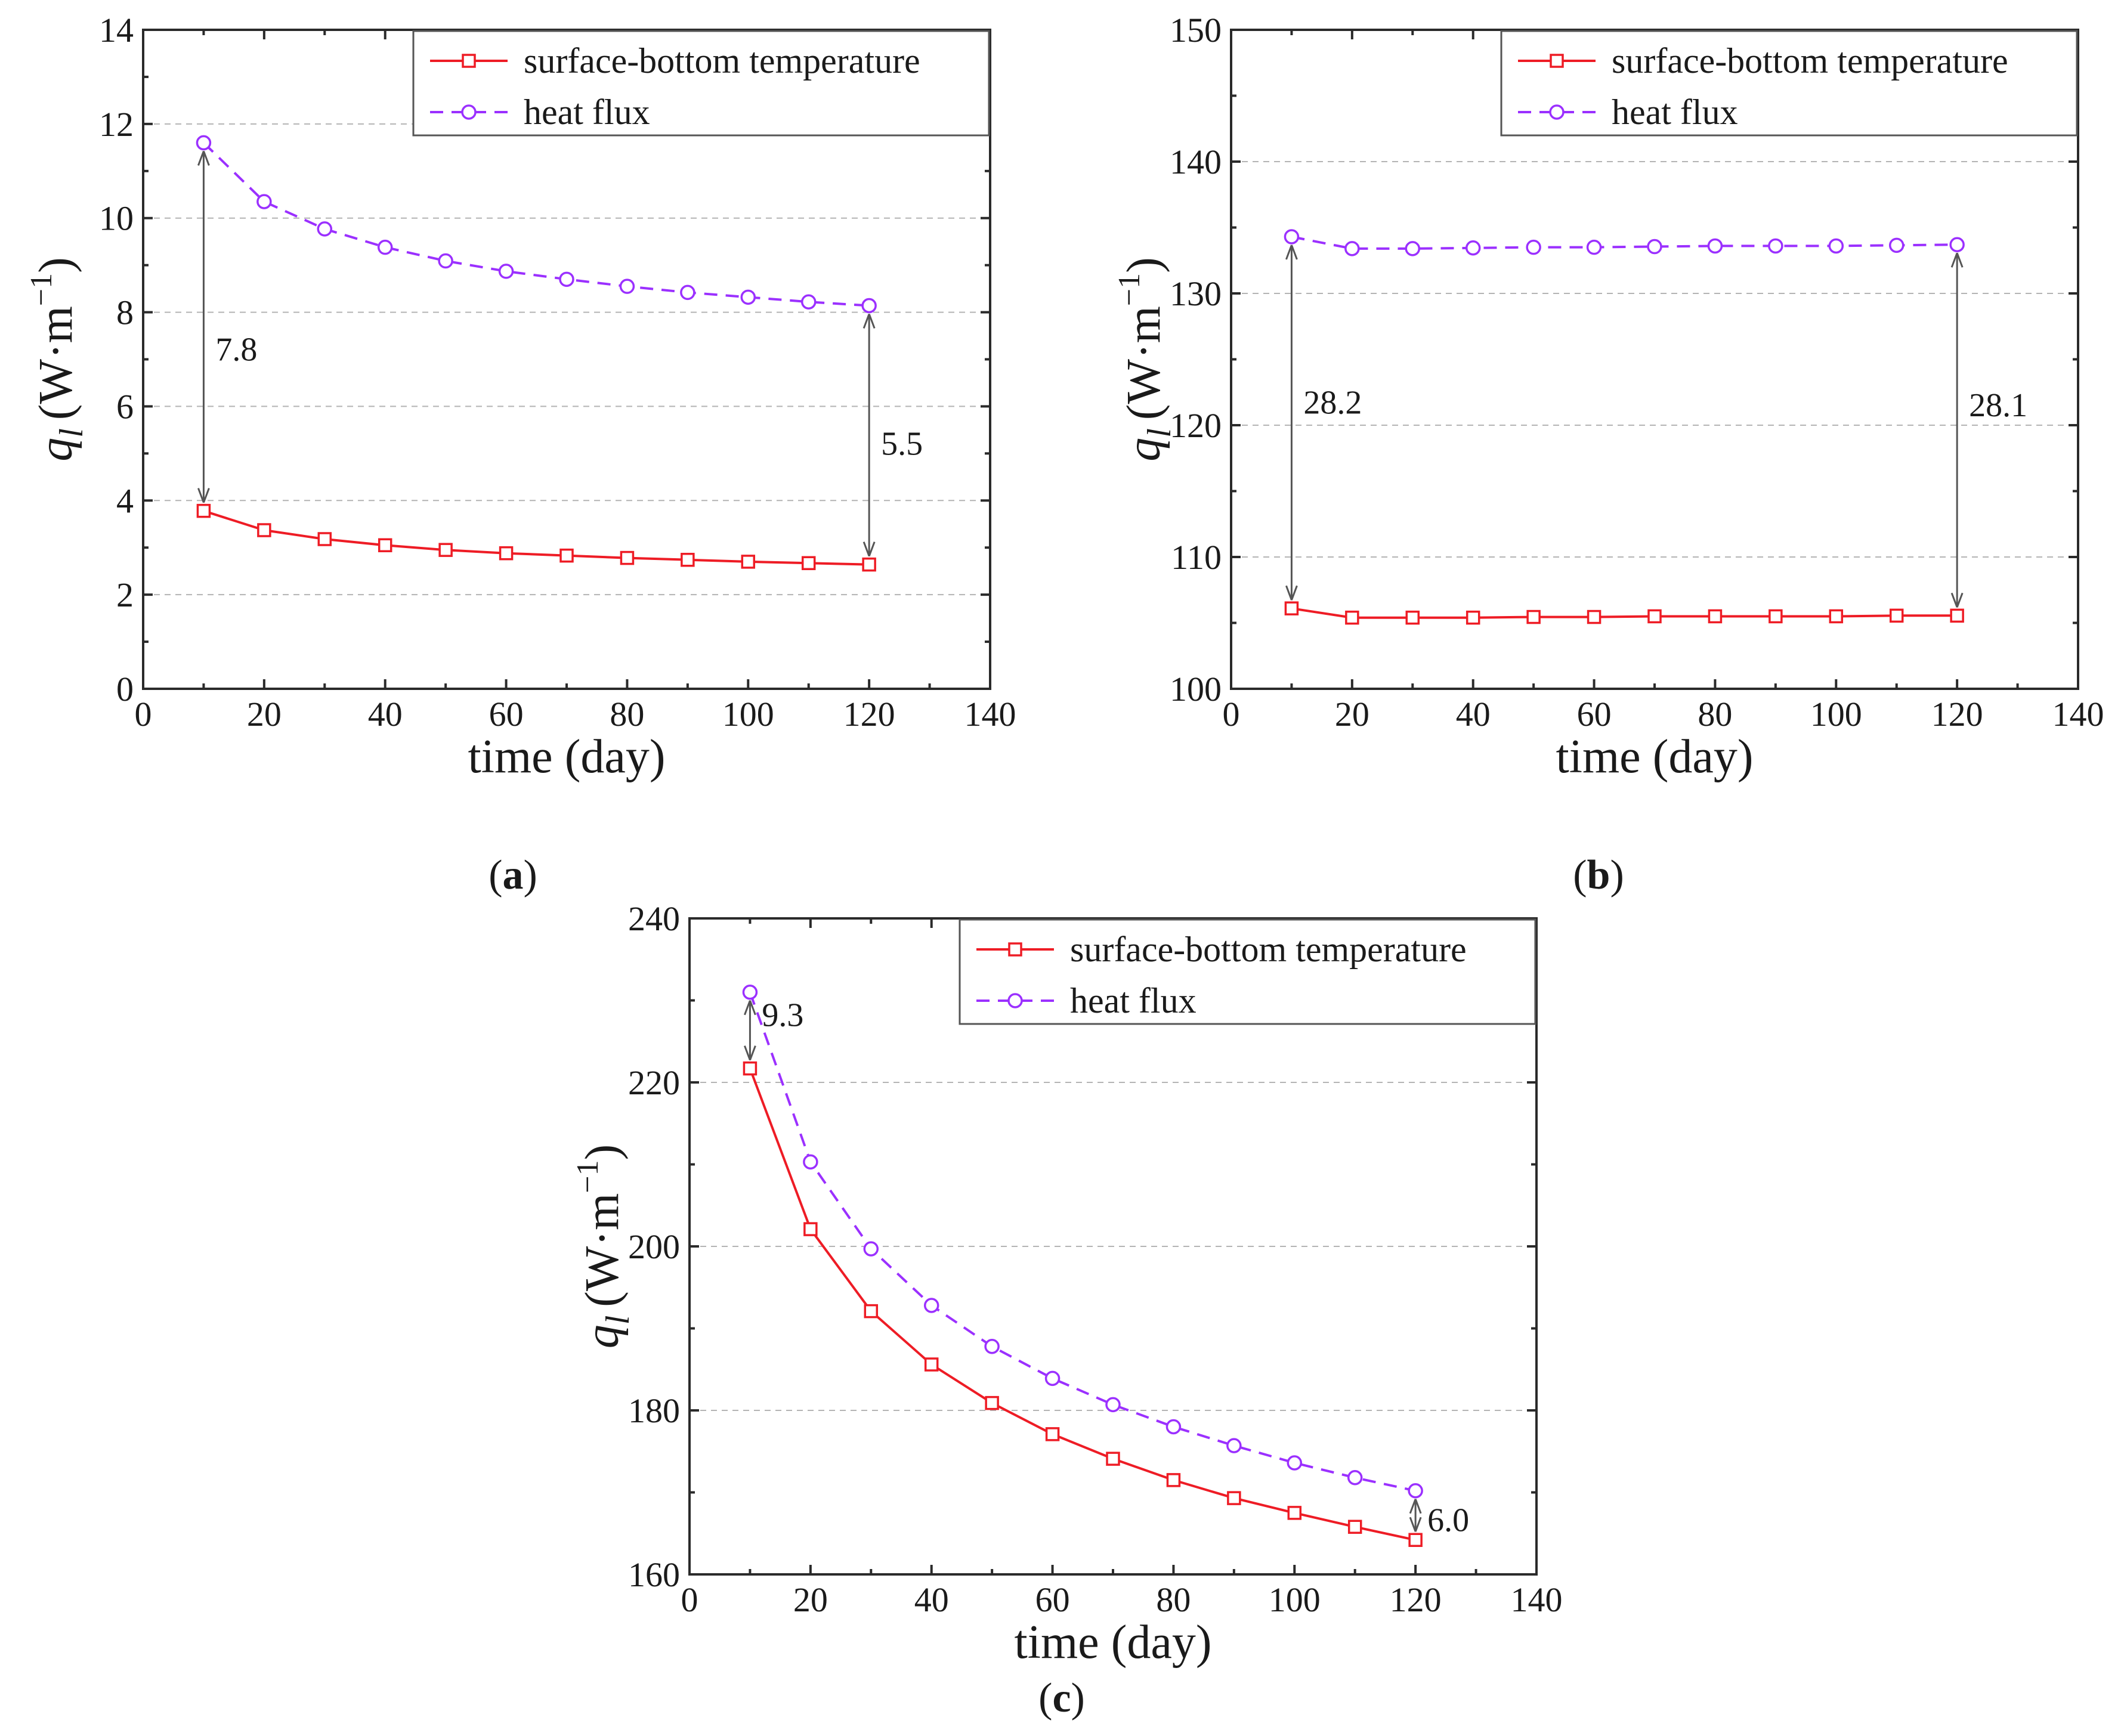  Describe the element at coordinates (1998, 405) in the screenshot. I see `annotation-label: 28.1` at that location.